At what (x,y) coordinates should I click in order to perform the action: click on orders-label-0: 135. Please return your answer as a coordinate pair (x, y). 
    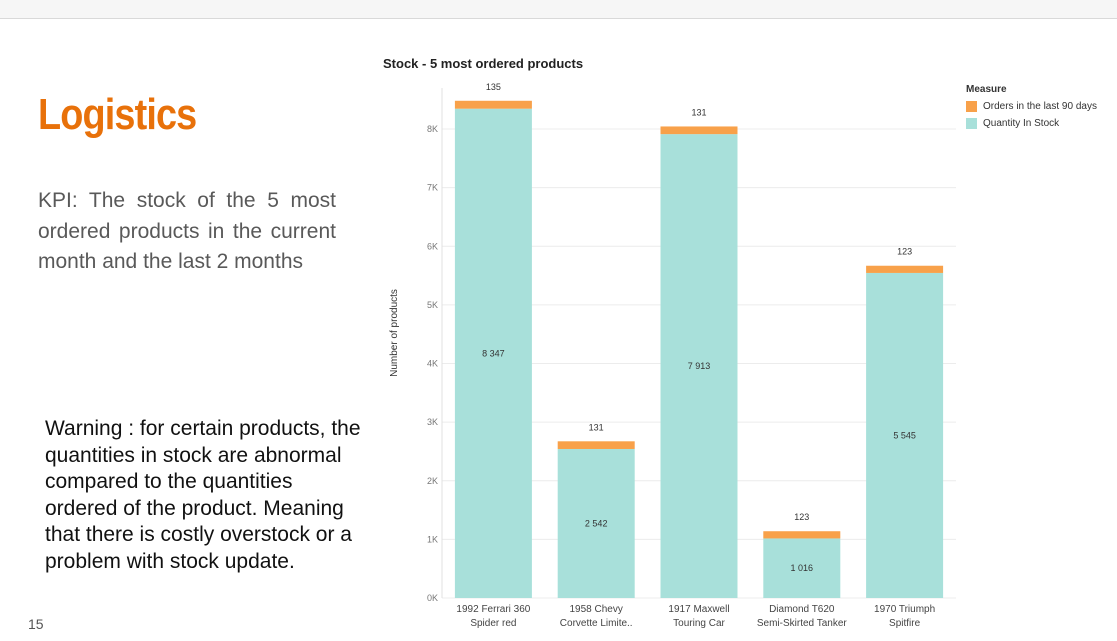
    Looking at the image, I should click on (493, 87).